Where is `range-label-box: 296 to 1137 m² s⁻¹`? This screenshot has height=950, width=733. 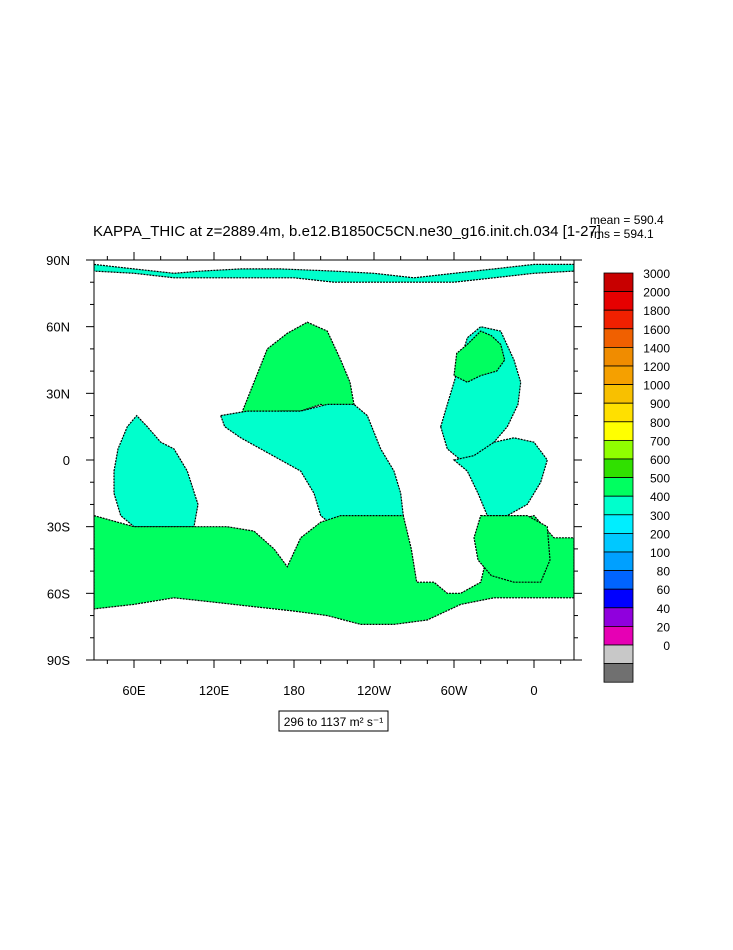
range-label-box: 296 to 1137 m² s⁻¹ is located at coordinates (333, 721).